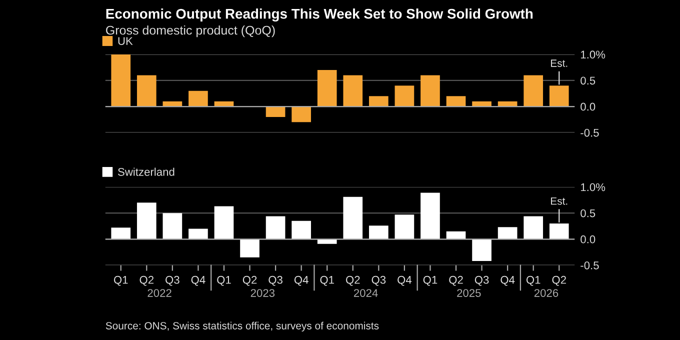 The height and width of the screenshot is (340, 680). Describe the element at coordinates (242, 327) in the screenshot. I see `source-note: Source: ONS, Swiss statistics office, surveys of economists` at that location.